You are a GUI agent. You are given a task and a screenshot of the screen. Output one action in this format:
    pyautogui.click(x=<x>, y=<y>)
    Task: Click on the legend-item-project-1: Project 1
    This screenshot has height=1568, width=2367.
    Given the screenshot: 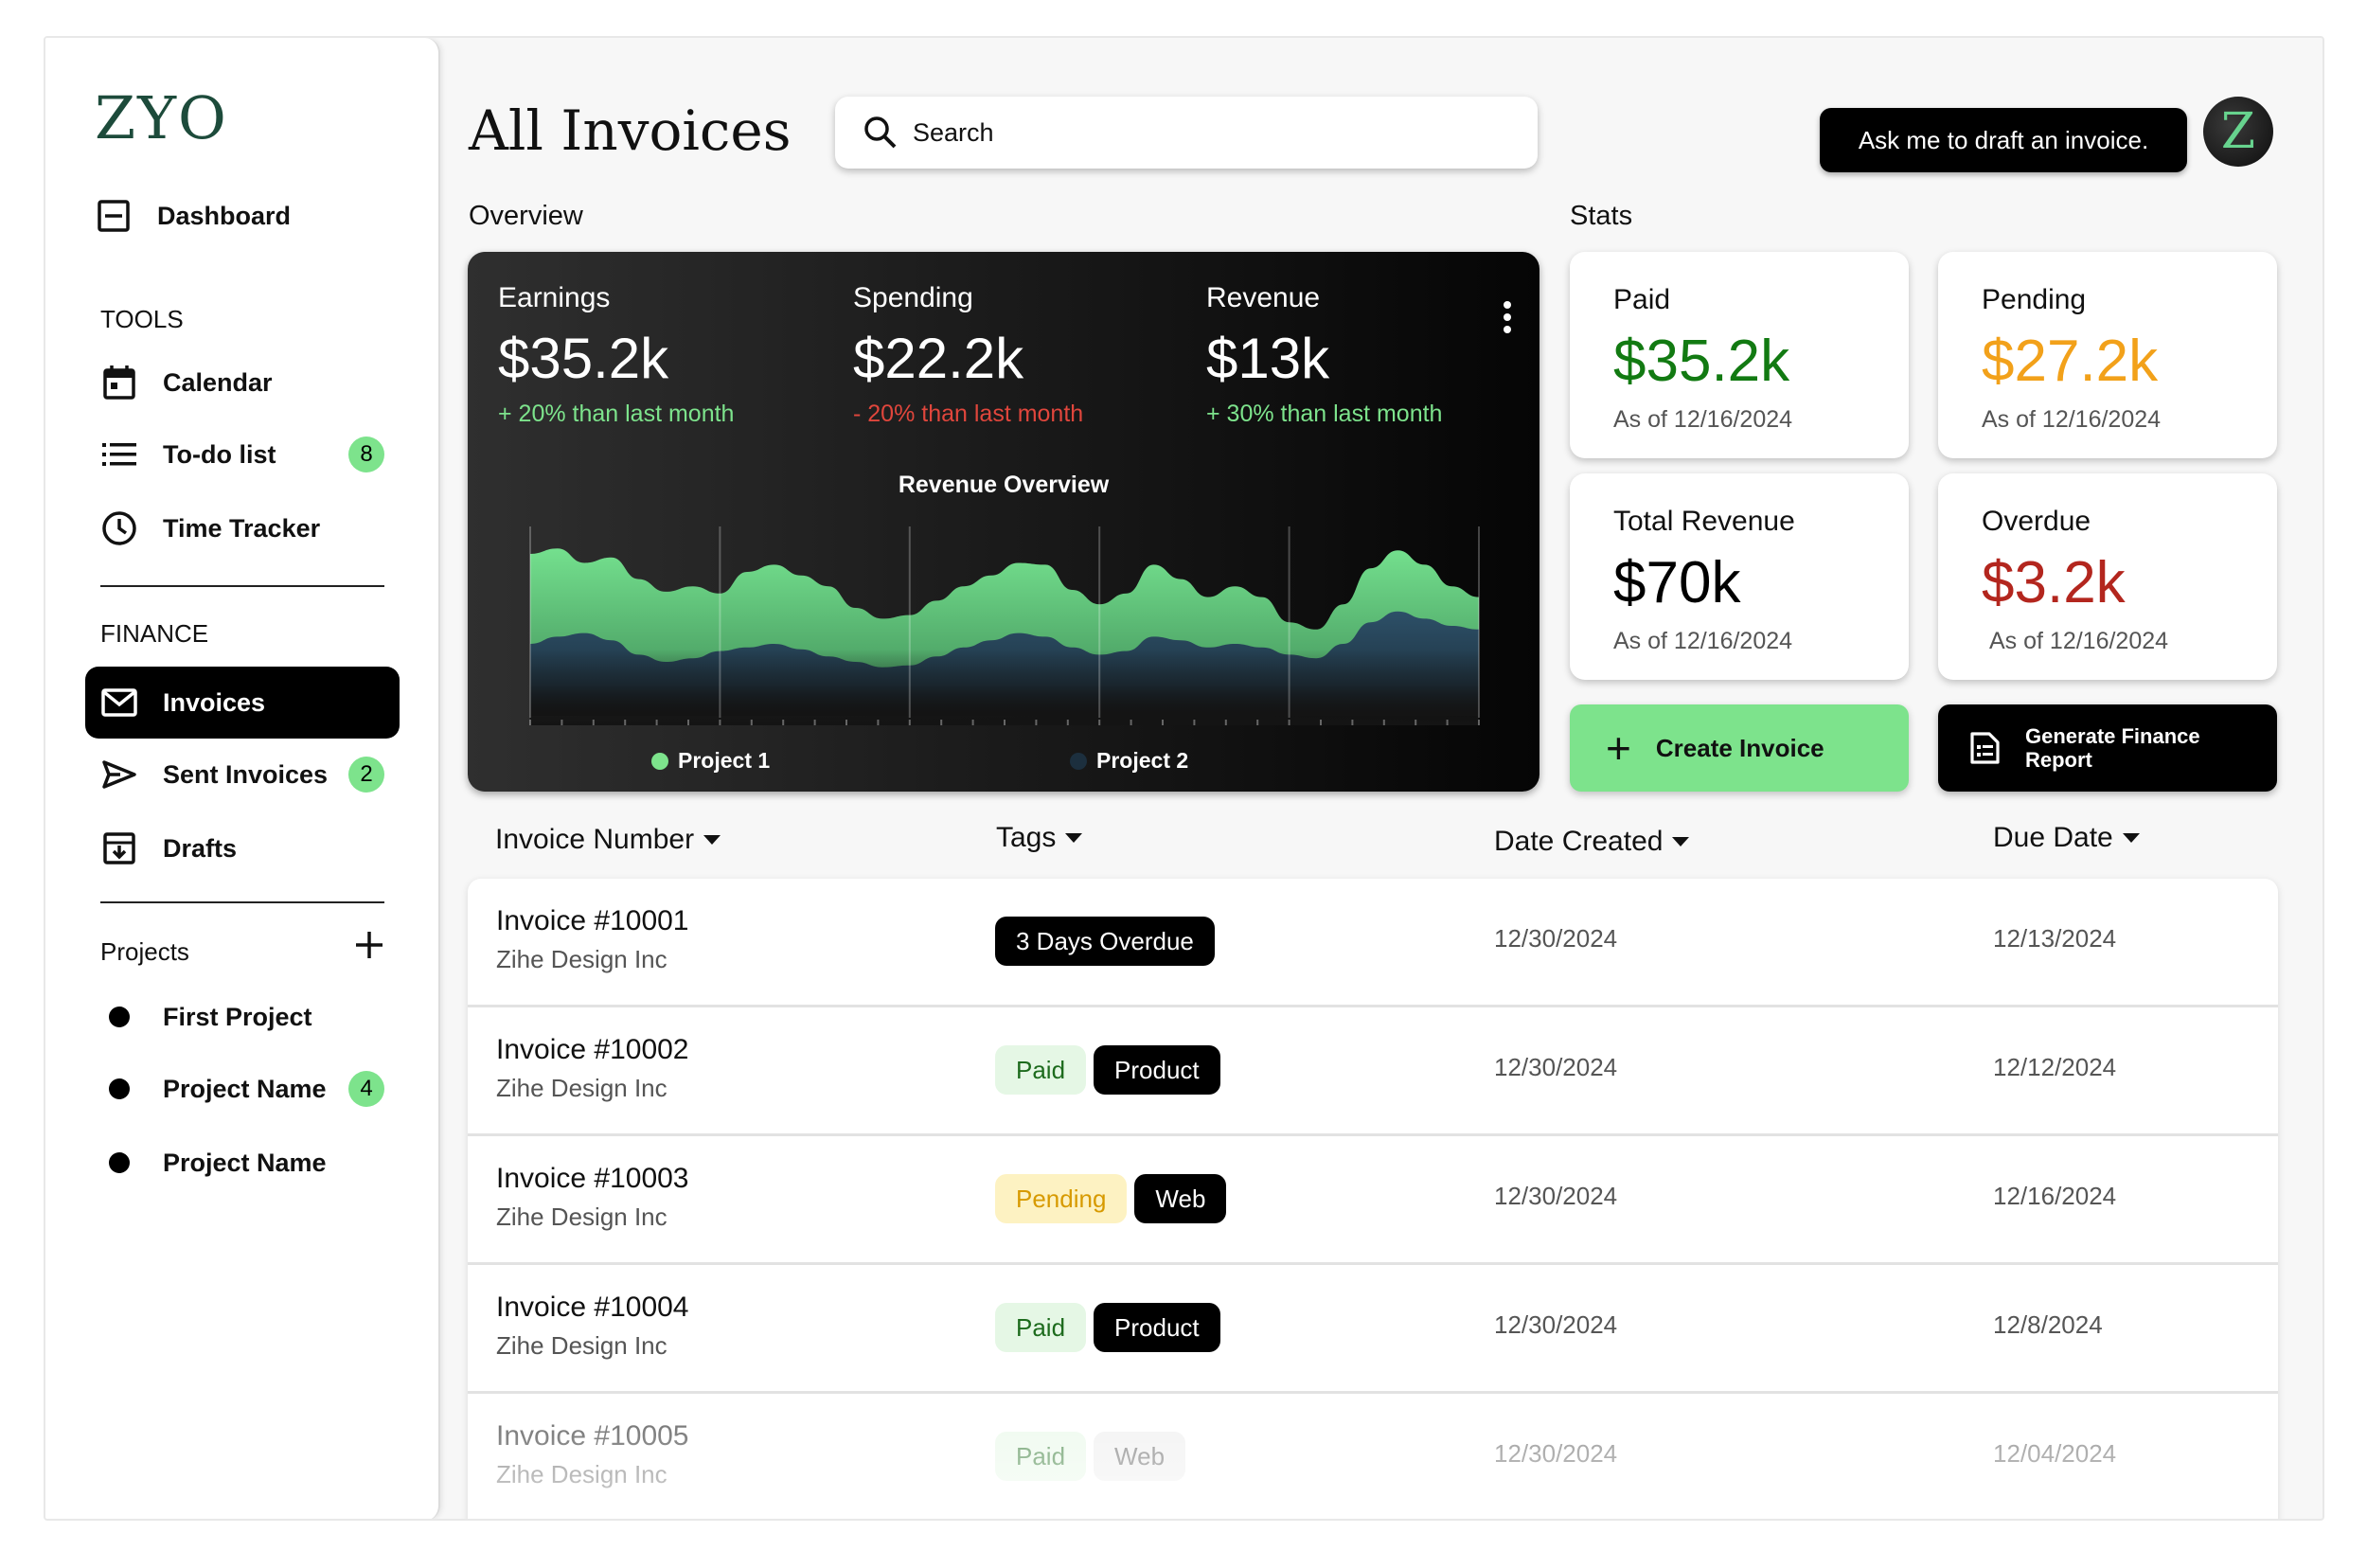 What is the action you would take?
    pyautogui.click(x=710, y=761)
    